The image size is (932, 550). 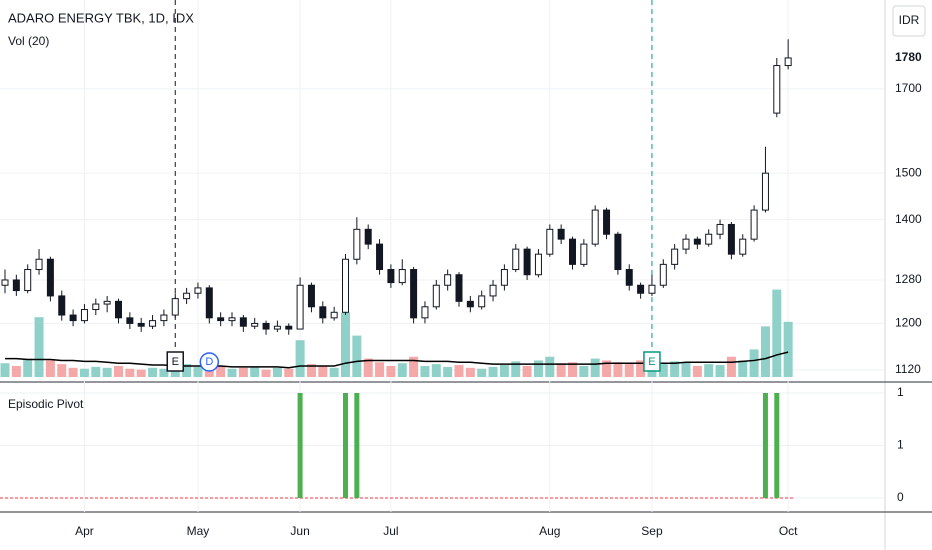 What do you see at coordinates (900, 497) in the screenshot?
I see `y2-tick-label: 0` at bounding box center [900, 497].